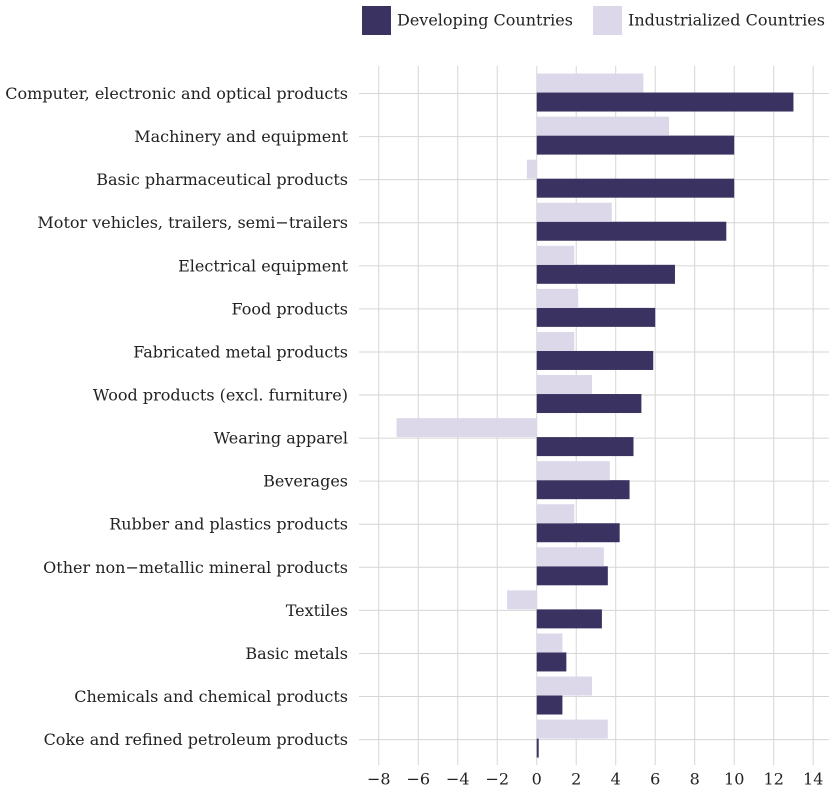 The image size is (831, 791). What do you see at coordinates (497, 779) in the screenshot?
I see `x-tick-label: −2` at bounding box center [497, 779].